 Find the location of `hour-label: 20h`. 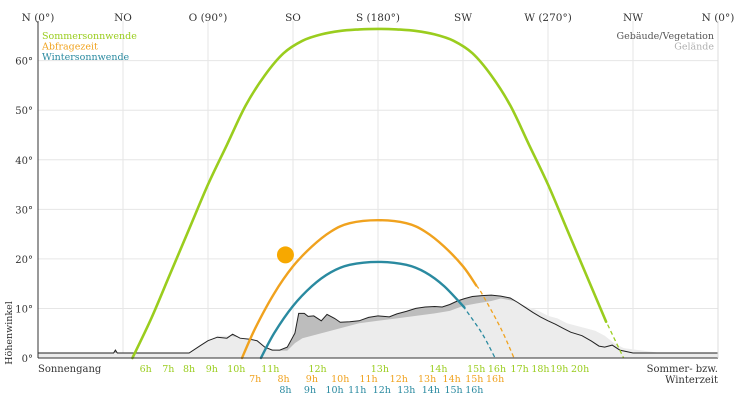

hour-label: 20h is located at coordinates (580, 369).